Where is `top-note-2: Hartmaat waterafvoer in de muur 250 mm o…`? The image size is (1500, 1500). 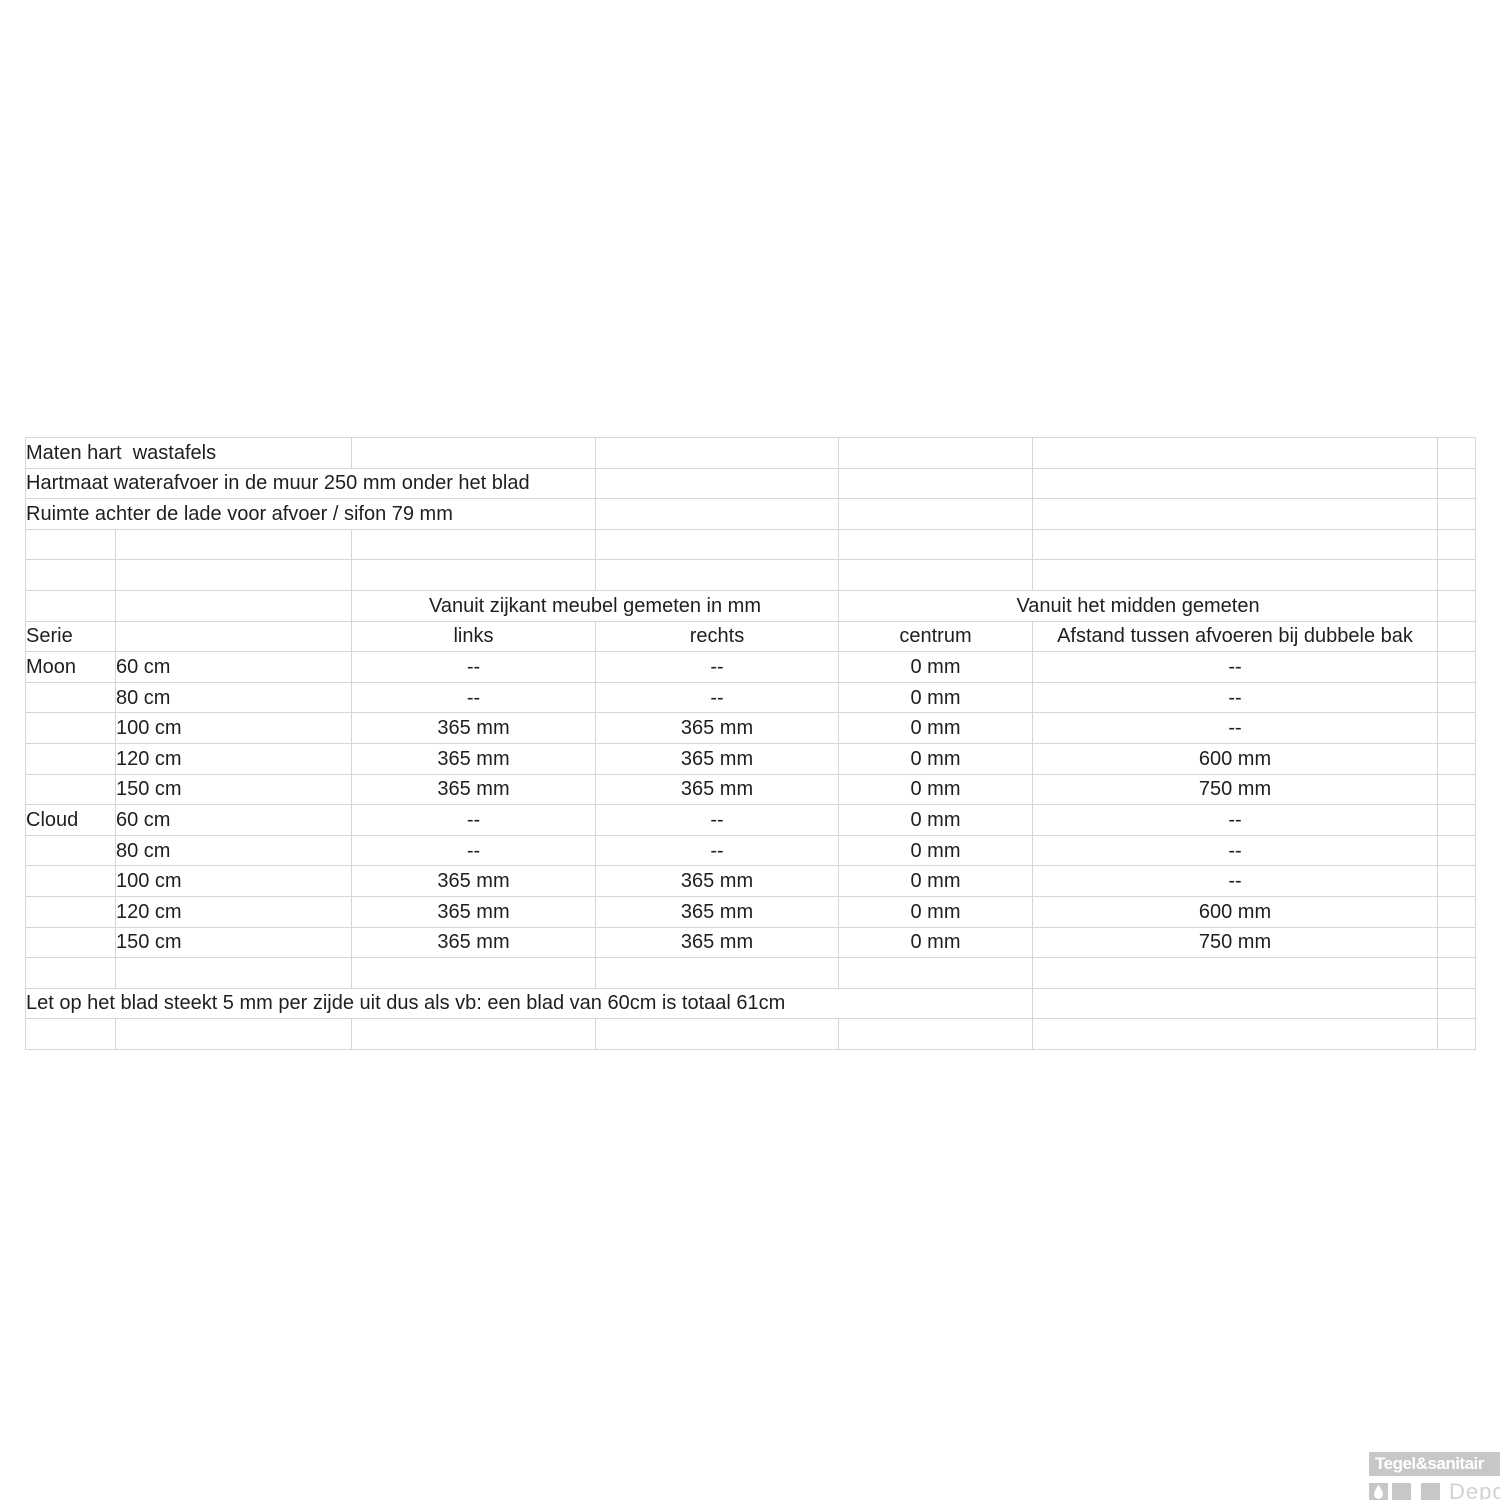
top-note-2: Hartmaat waterafvoer in de muur 250 mm o… is located at coordinates (310, 483).